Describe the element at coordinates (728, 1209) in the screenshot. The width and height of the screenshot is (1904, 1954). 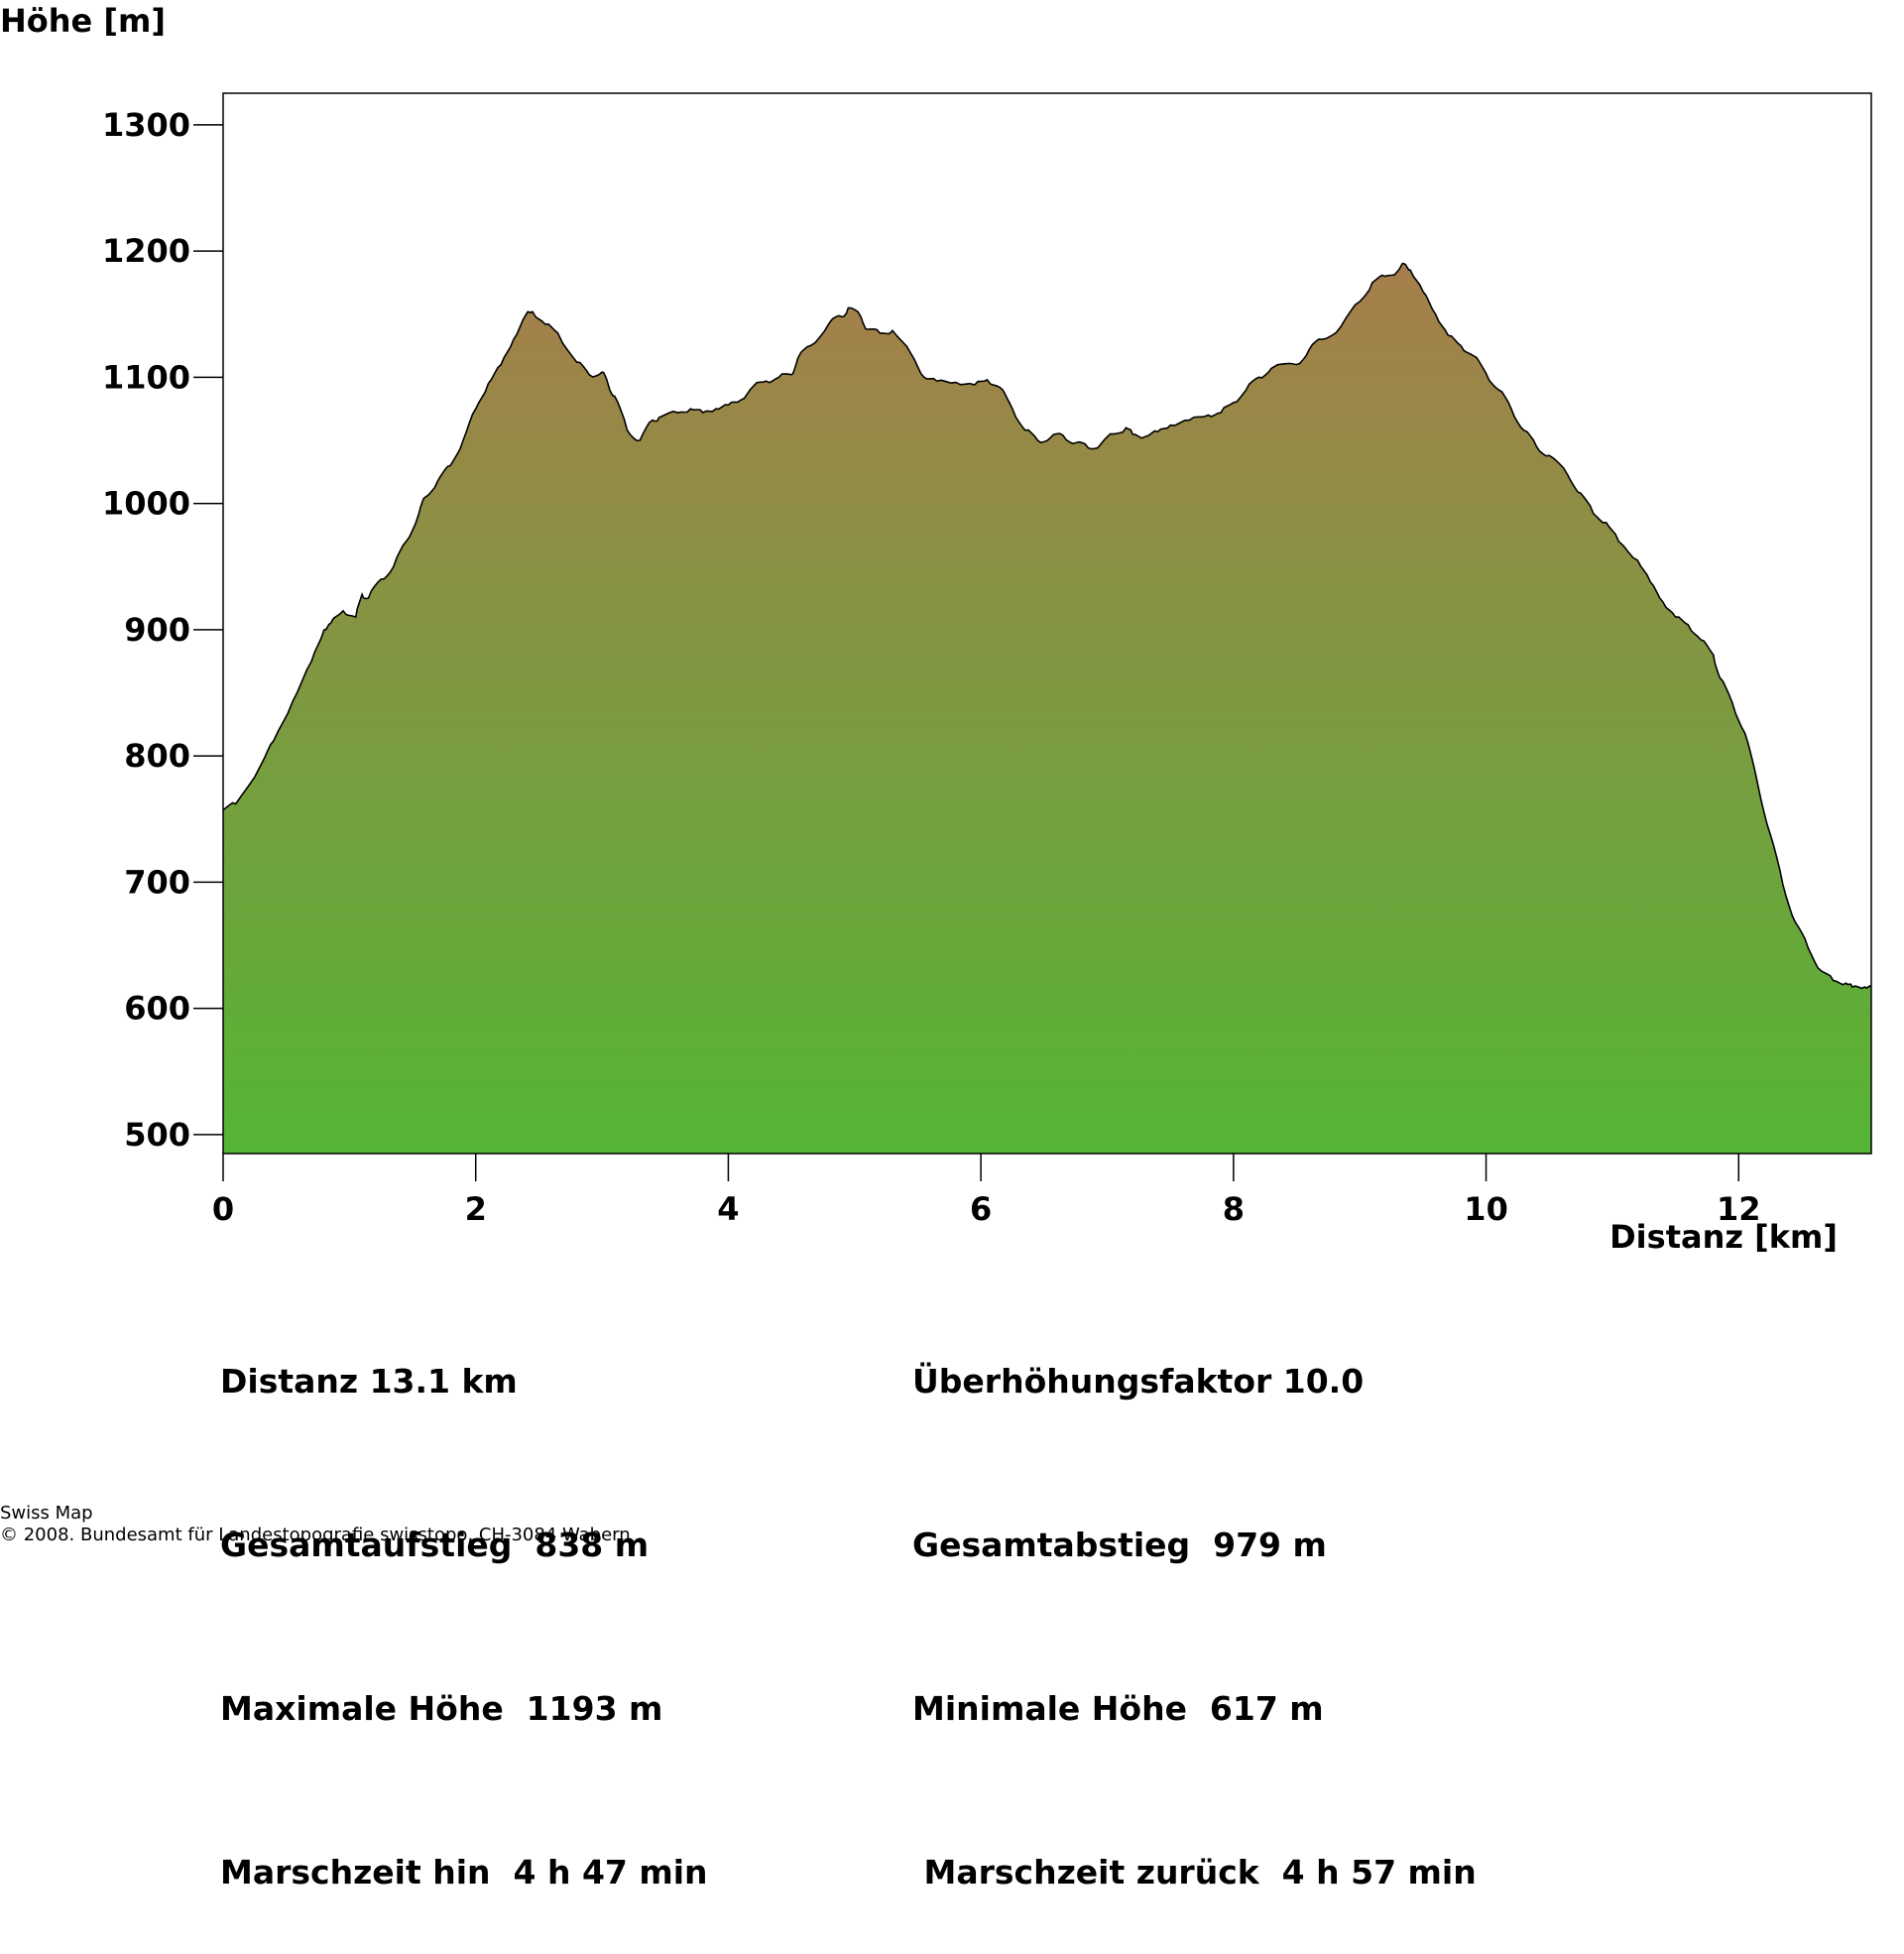
I see `x-tick-label: 4` at that location.